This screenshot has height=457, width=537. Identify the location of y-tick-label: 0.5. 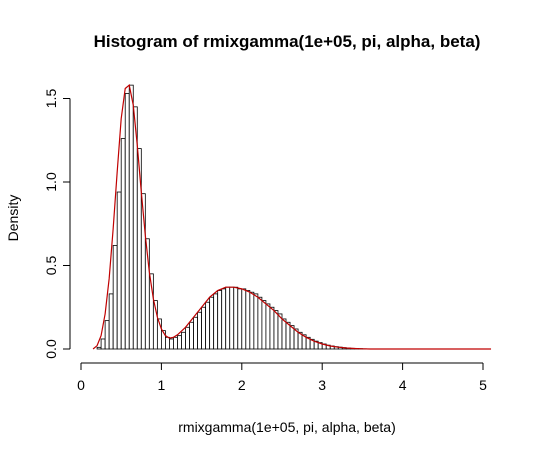
(51, 266).